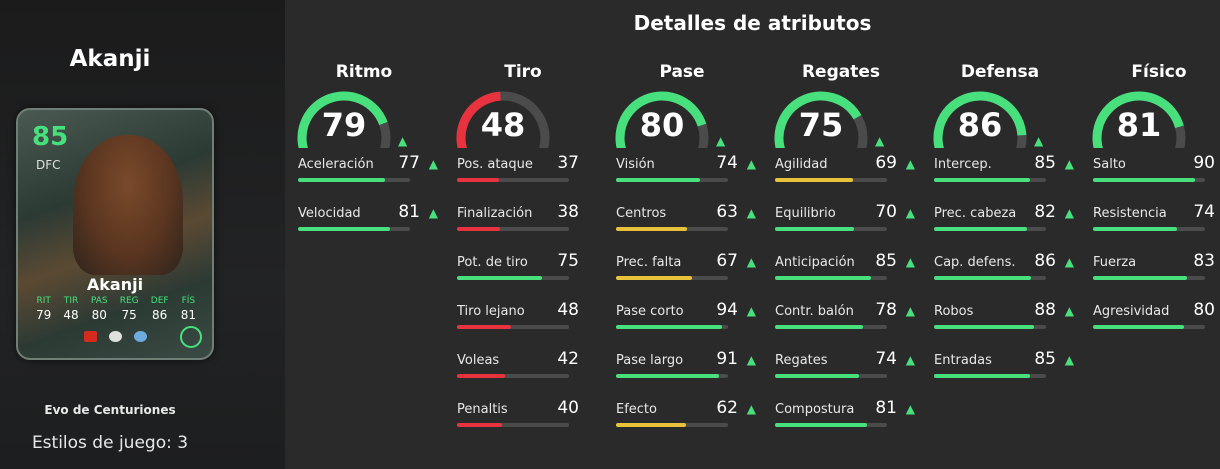 Image resolution: width=1220 pixels, height=469 pixels. Describe the element at coordinates (727, 408) in the screenshot. I see `stat-value: 62` at that location.